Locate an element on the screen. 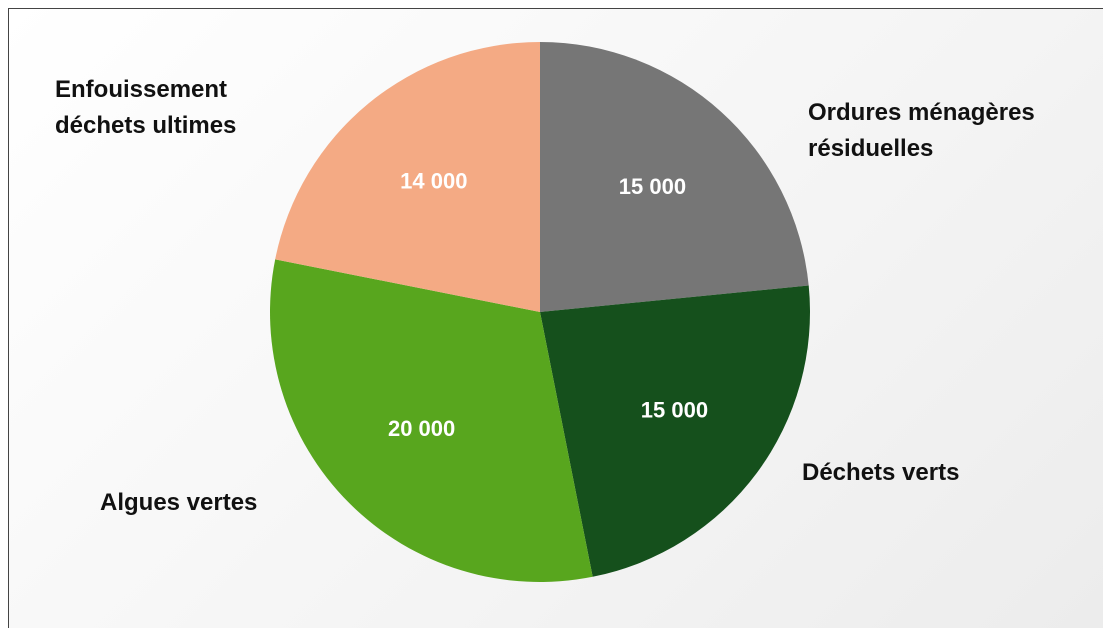 This screenshot has width=1105, height=630. category-label: Déchets verts is located at coordinates (881, 472).